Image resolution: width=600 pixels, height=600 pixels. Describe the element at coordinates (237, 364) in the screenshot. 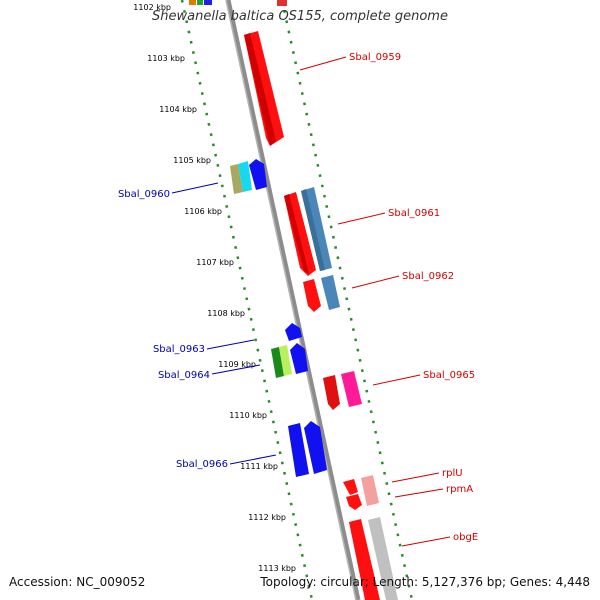

I see `tick-label: 1109 kbp` at that location.